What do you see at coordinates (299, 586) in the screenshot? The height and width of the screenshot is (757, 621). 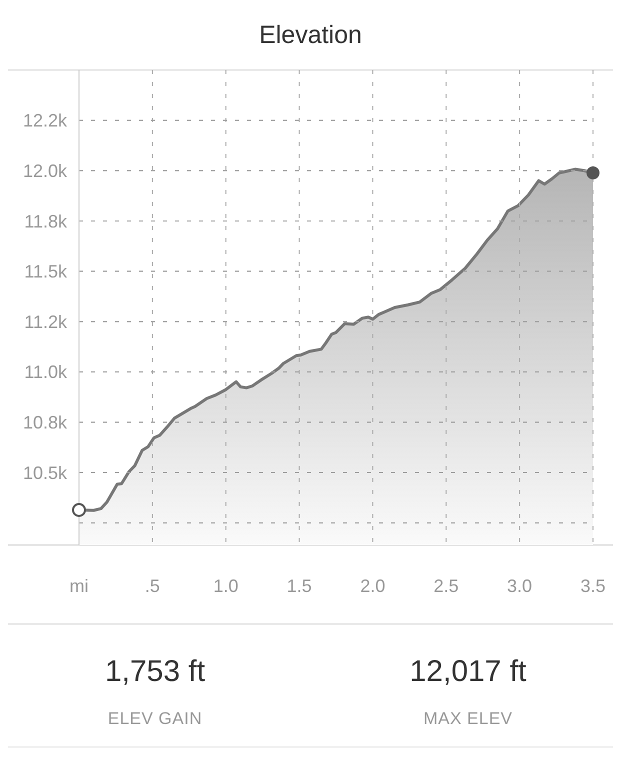 I see `x-tick-label: 1.5` at bounding box center [299, 586].